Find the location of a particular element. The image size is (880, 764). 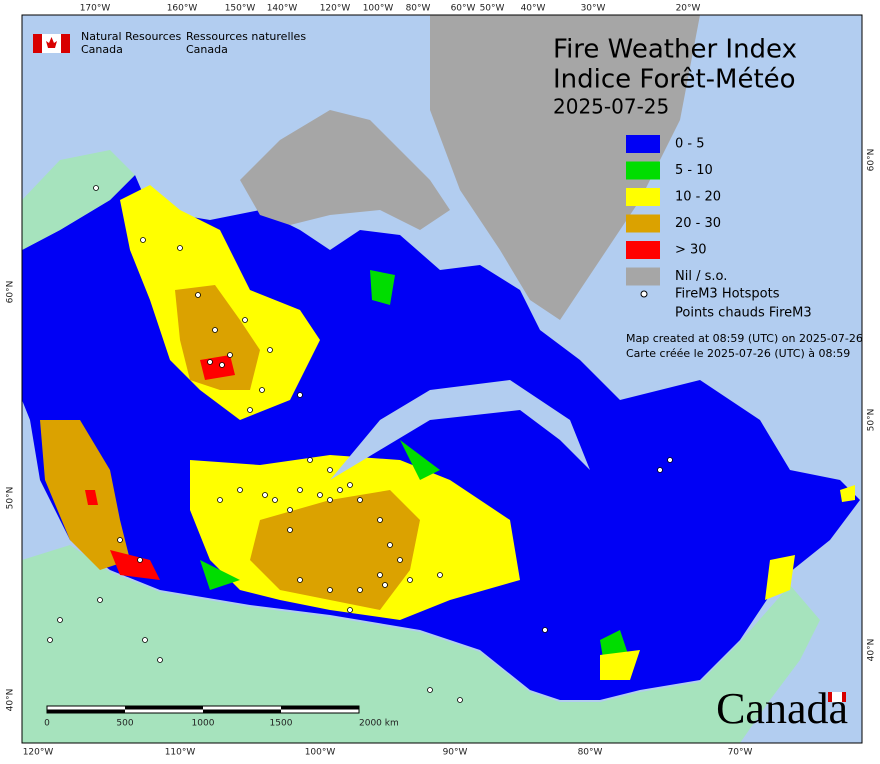

graticule-label: 170°W is located at coordinates (95, 9).